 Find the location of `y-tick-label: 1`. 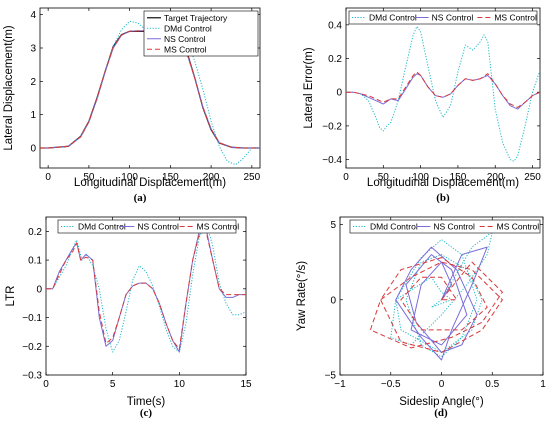

y-tick-label: 1 is located at coordinates (33, 115).